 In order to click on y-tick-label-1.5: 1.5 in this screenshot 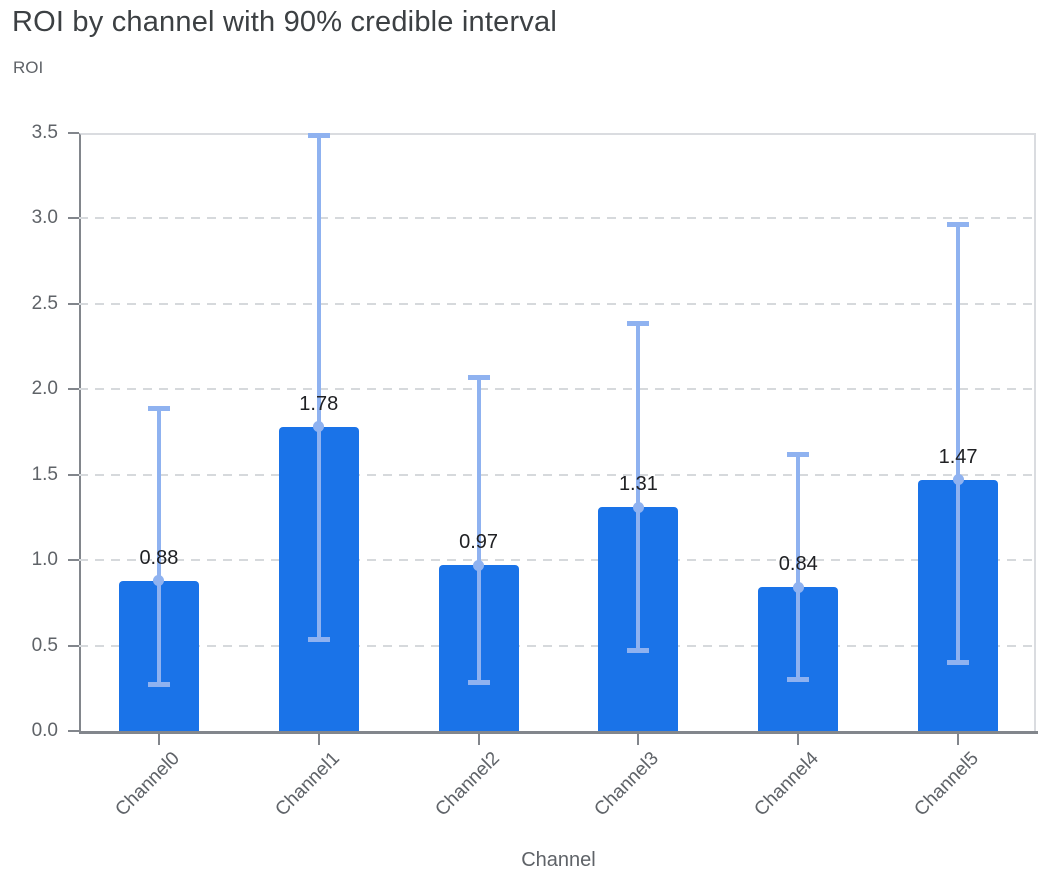, I will do `click(44, 474)`.